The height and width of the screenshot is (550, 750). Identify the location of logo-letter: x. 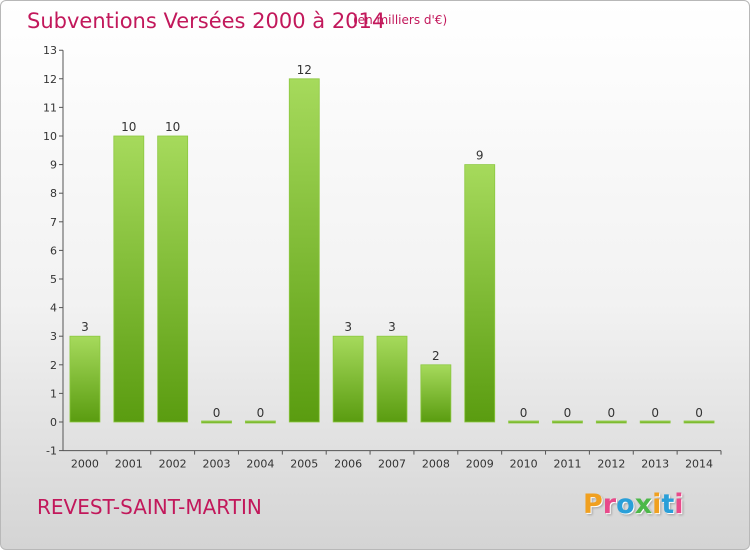
(643, 504).